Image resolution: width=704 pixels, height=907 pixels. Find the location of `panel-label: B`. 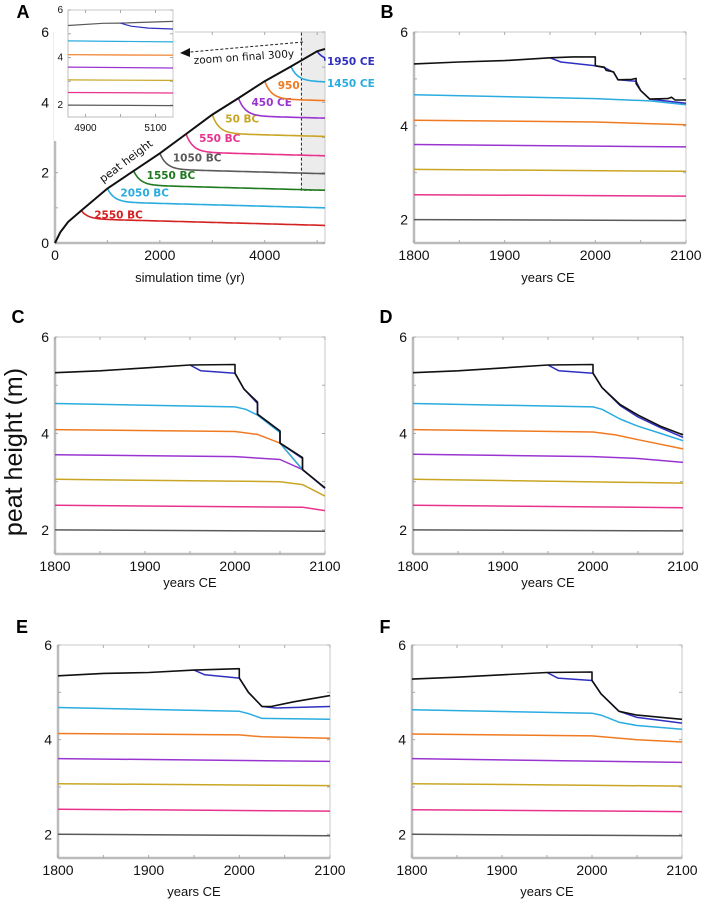

panel-label: B is located at coordinates (387, 12).